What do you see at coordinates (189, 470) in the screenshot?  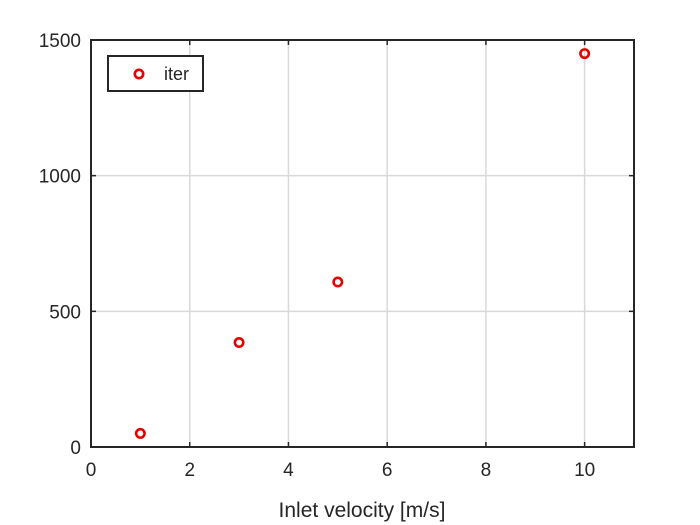 I see `x-tick-label: 2` at bounding box center [189, 470].